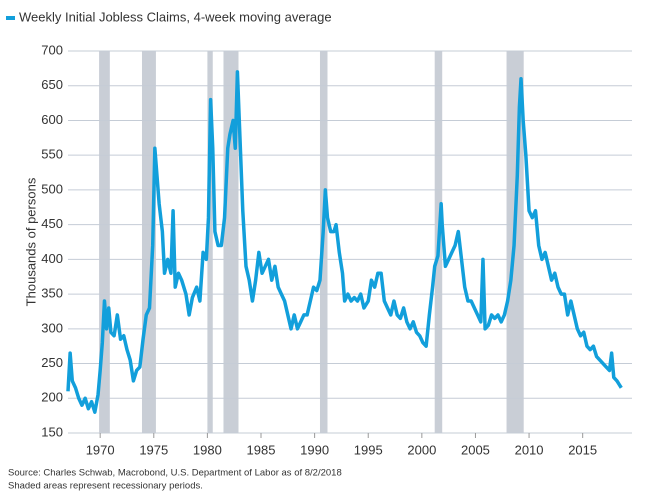 This screenshot has width=650, height=500. What do you see at coordinates (52, 431) in the screenshot?
I see `y-tick-label: 150` at bounding box center [52, 431].